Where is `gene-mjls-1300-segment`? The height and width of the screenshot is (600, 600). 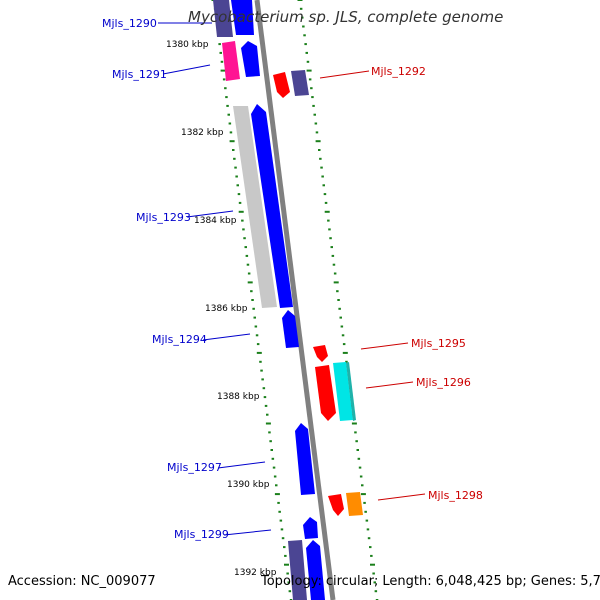
gene-mjls-1300-segment is located at coordinates (297, 570).